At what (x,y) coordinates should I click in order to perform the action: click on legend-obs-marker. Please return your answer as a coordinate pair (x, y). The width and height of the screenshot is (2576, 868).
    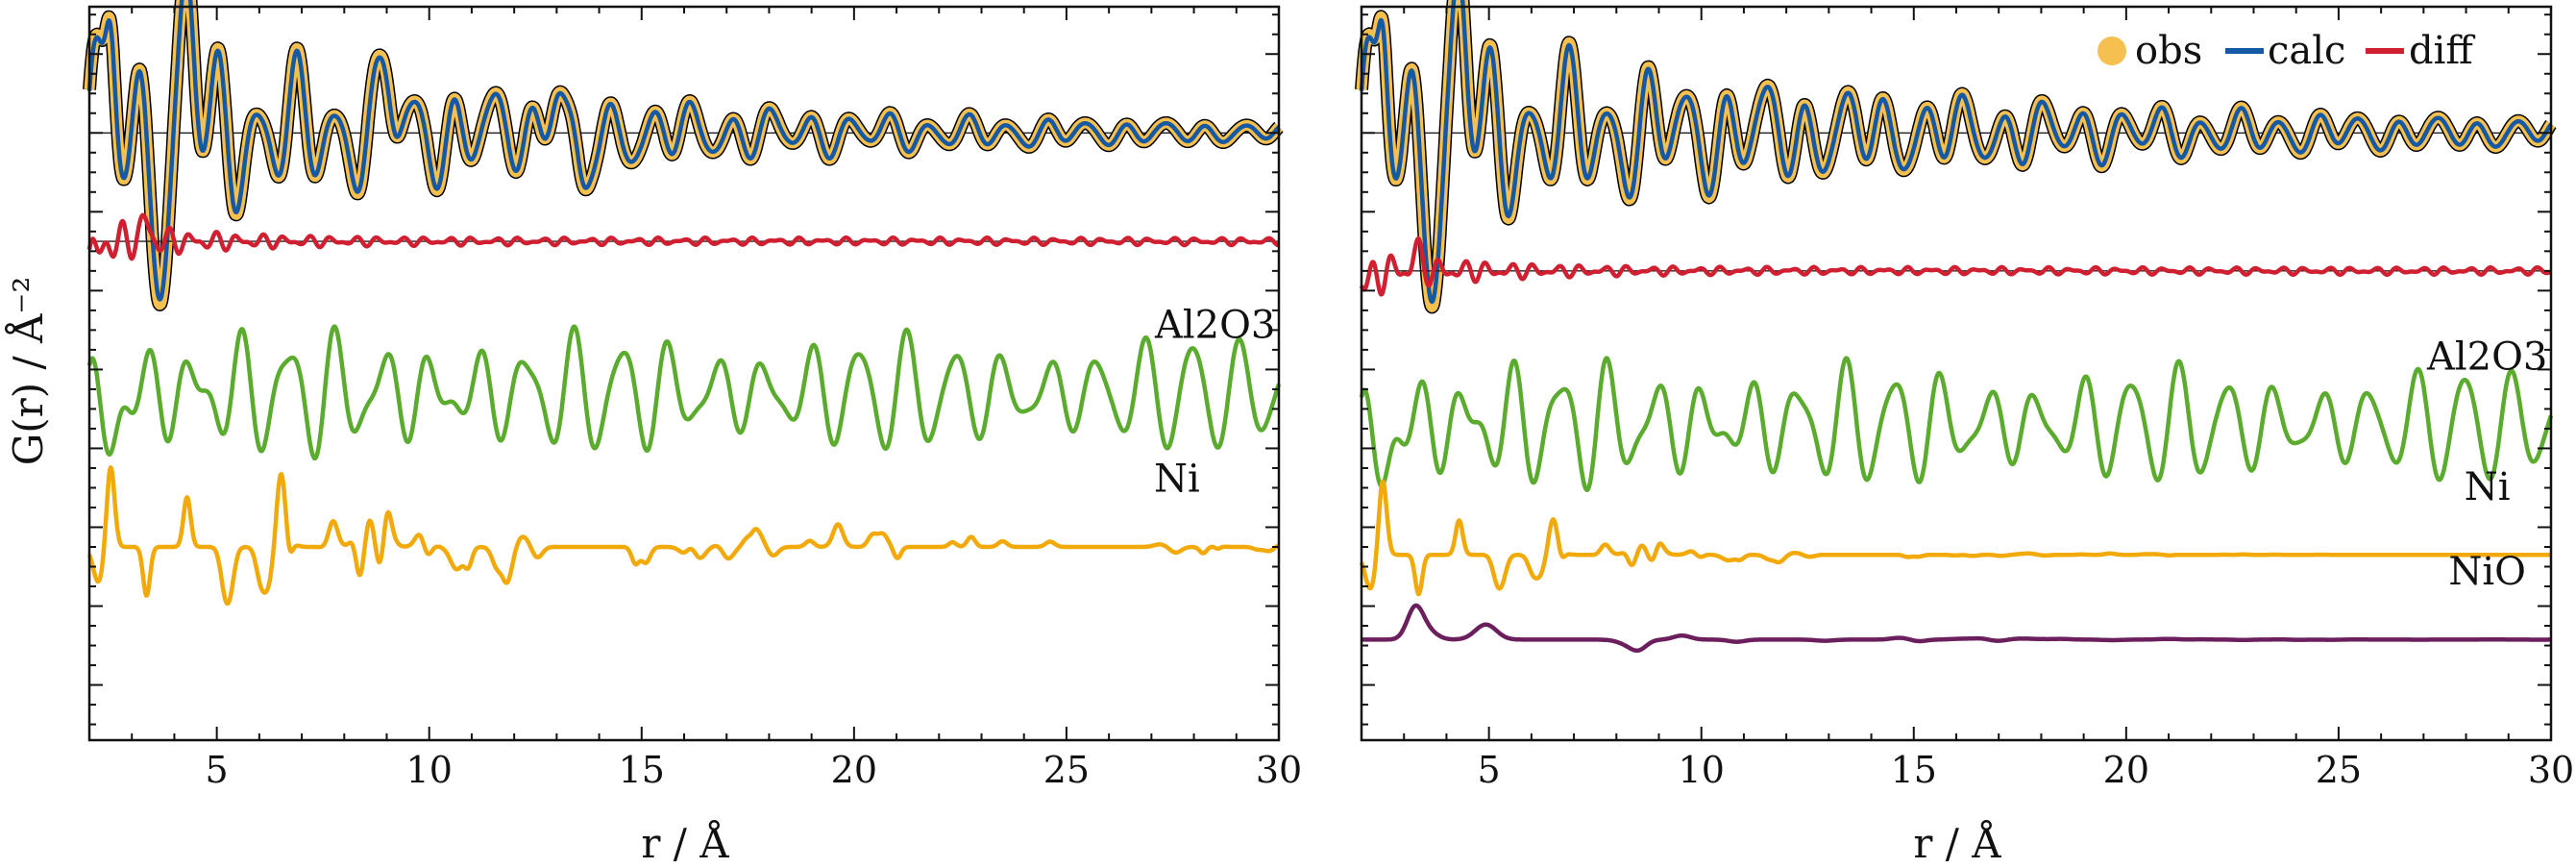
    Looking at the image, I should click on (2112, 51).